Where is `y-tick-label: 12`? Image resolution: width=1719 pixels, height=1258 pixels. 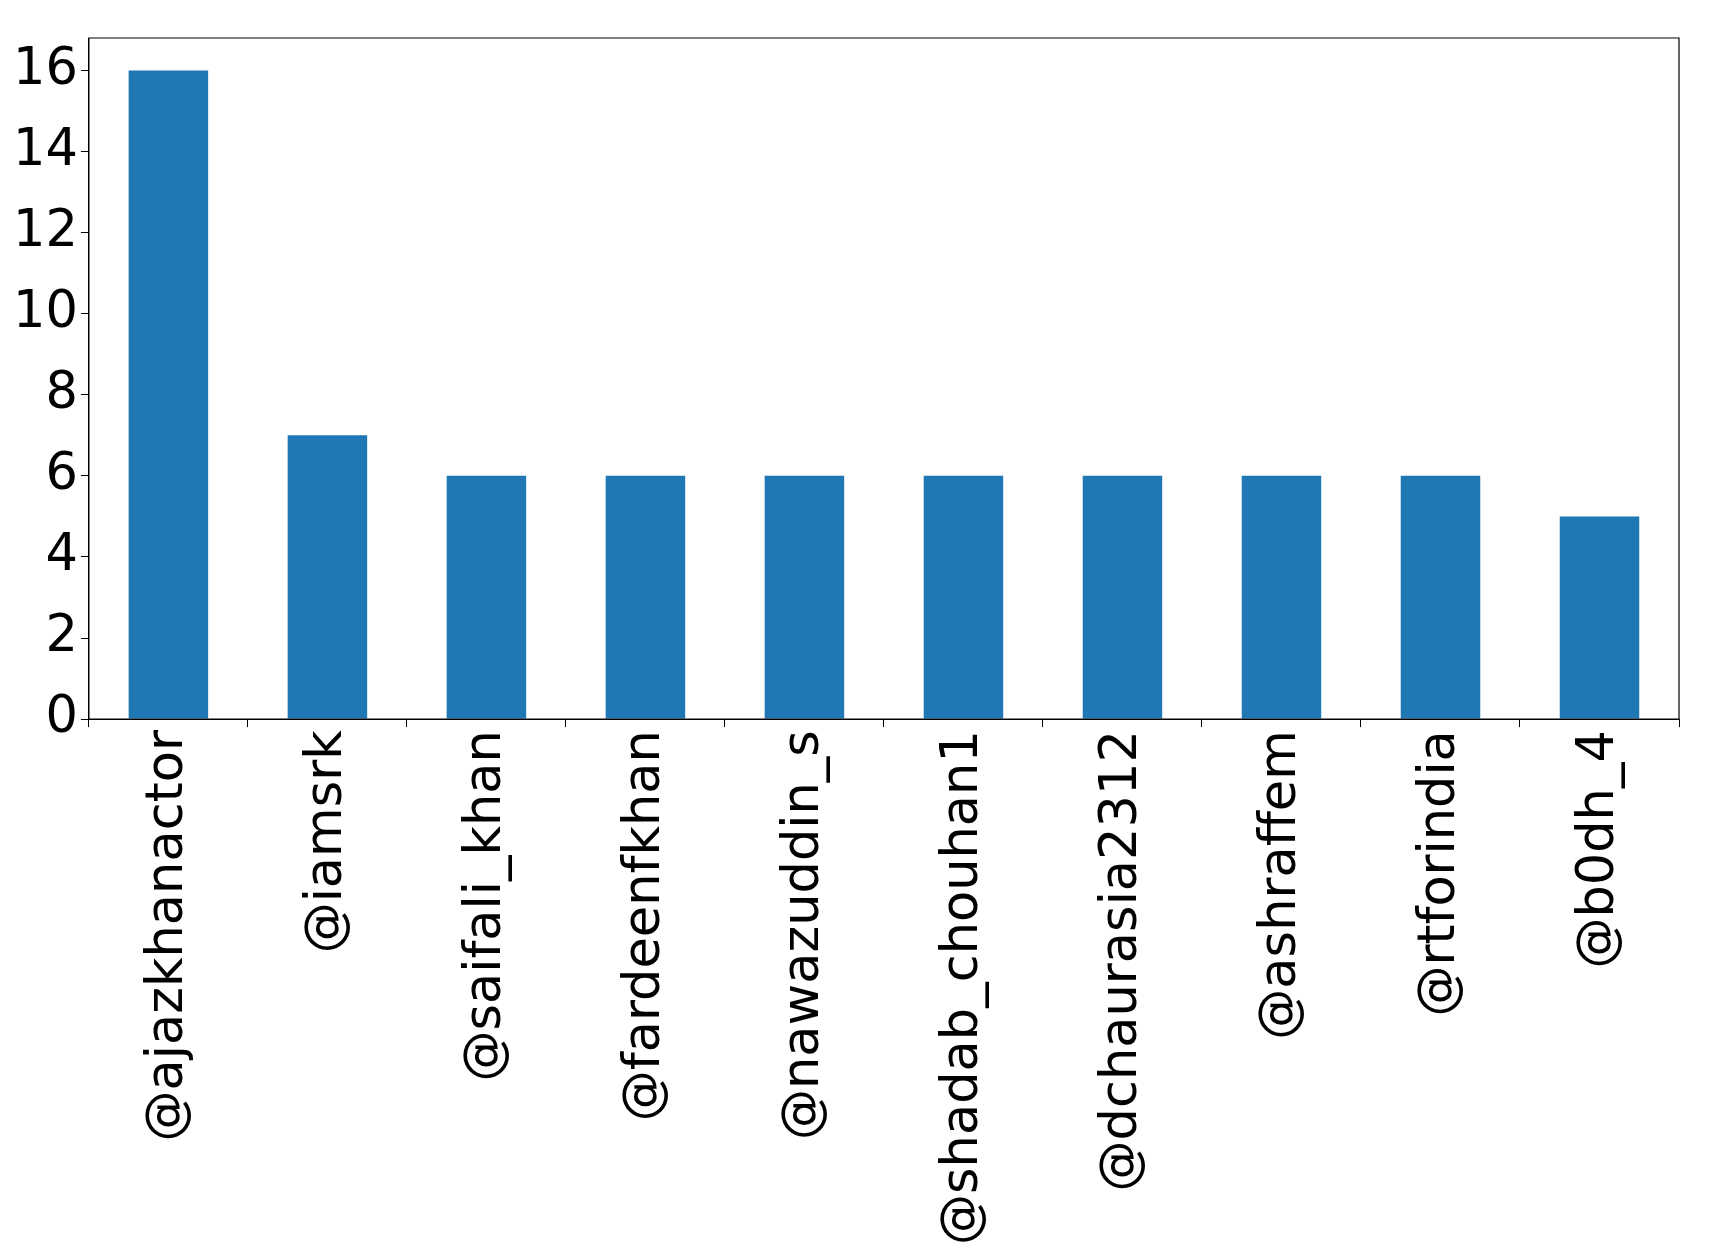 y-tick-label: 12 is located at coordinates (45, 228).